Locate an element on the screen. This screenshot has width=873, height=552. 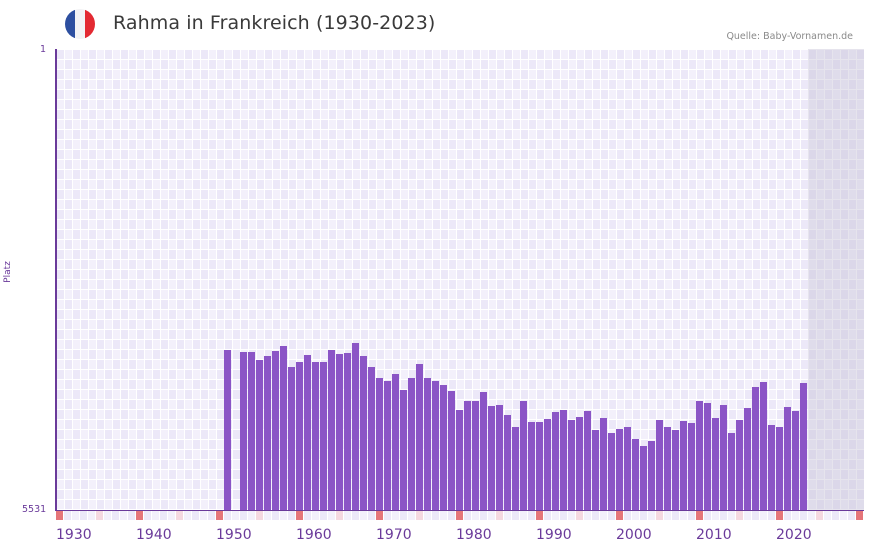
bar-1981 is located at coordinates (467, 455).